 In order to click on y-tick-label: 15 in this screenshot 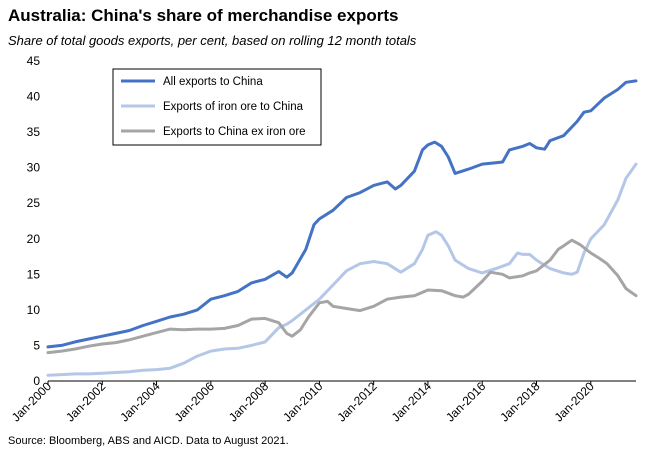, I will do `click(34, 274)`.